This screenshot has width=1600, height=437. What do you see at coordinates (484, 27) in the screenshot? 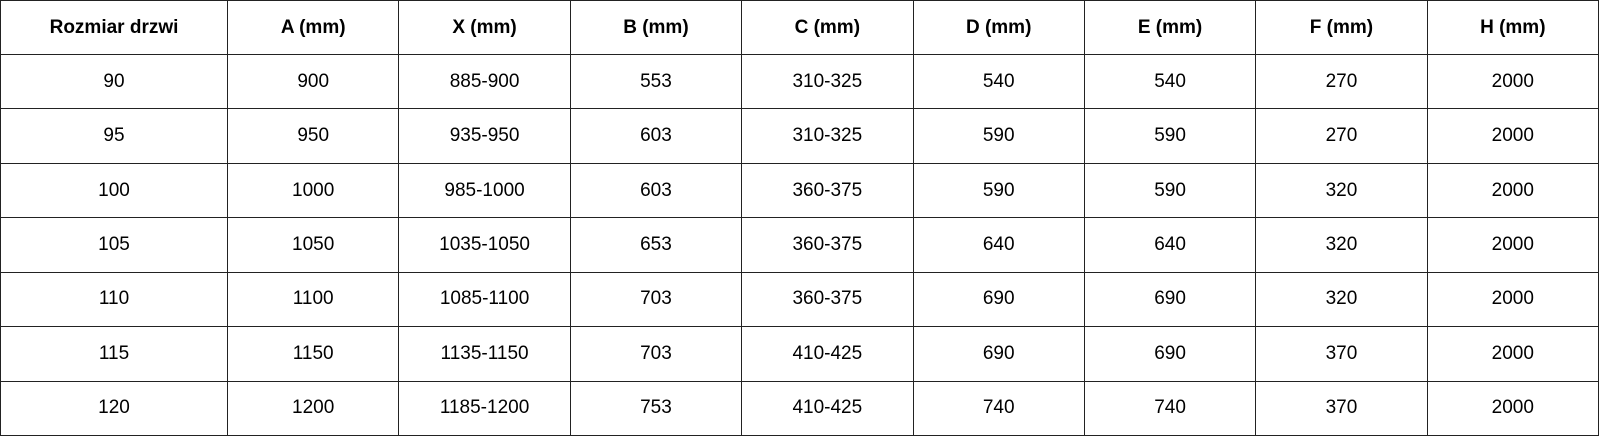
I see `column-header: X (mm)` at bounding box center [484, 27].